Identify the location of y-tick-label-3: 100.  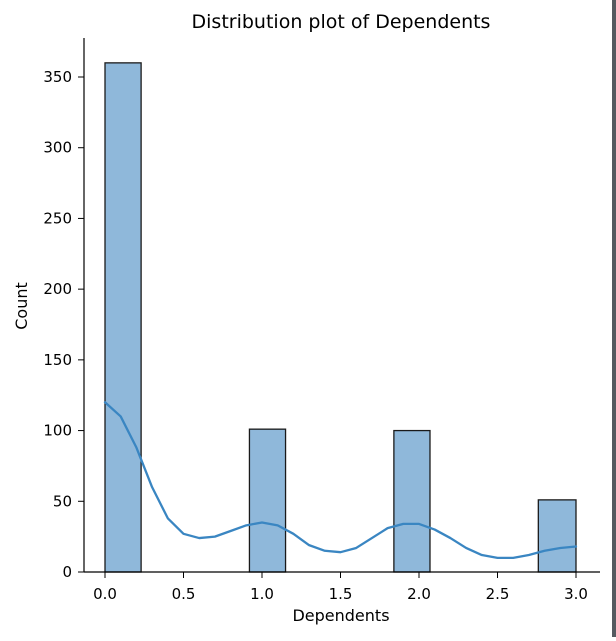
(57, 431).